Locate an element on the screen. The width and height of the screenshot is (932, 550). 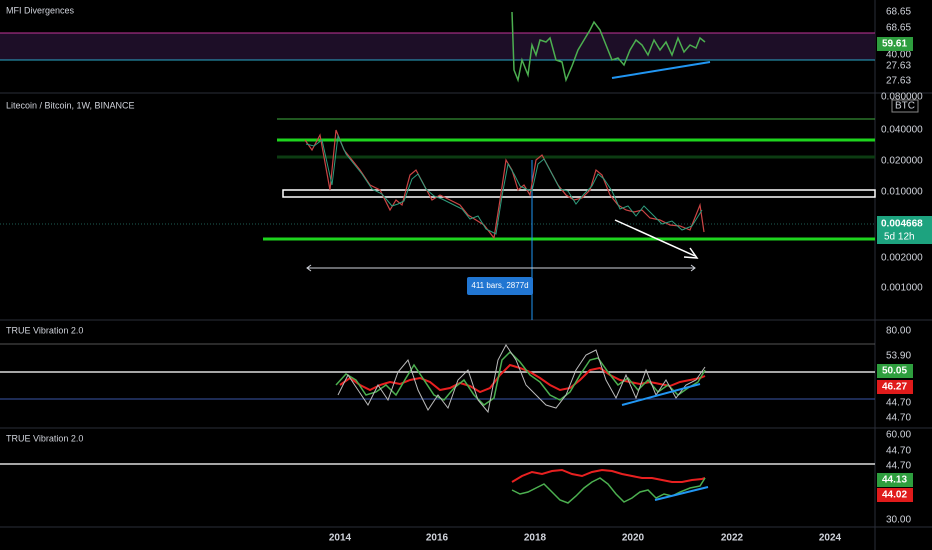
badge-text: 44.02 is located at coordinates (894, 495).